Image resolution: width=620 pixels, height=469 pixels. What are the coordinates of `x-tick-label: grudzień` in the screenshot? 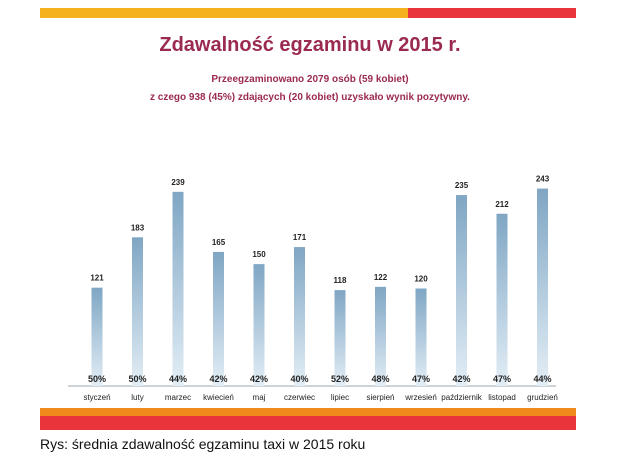 It's located at (542, 397).